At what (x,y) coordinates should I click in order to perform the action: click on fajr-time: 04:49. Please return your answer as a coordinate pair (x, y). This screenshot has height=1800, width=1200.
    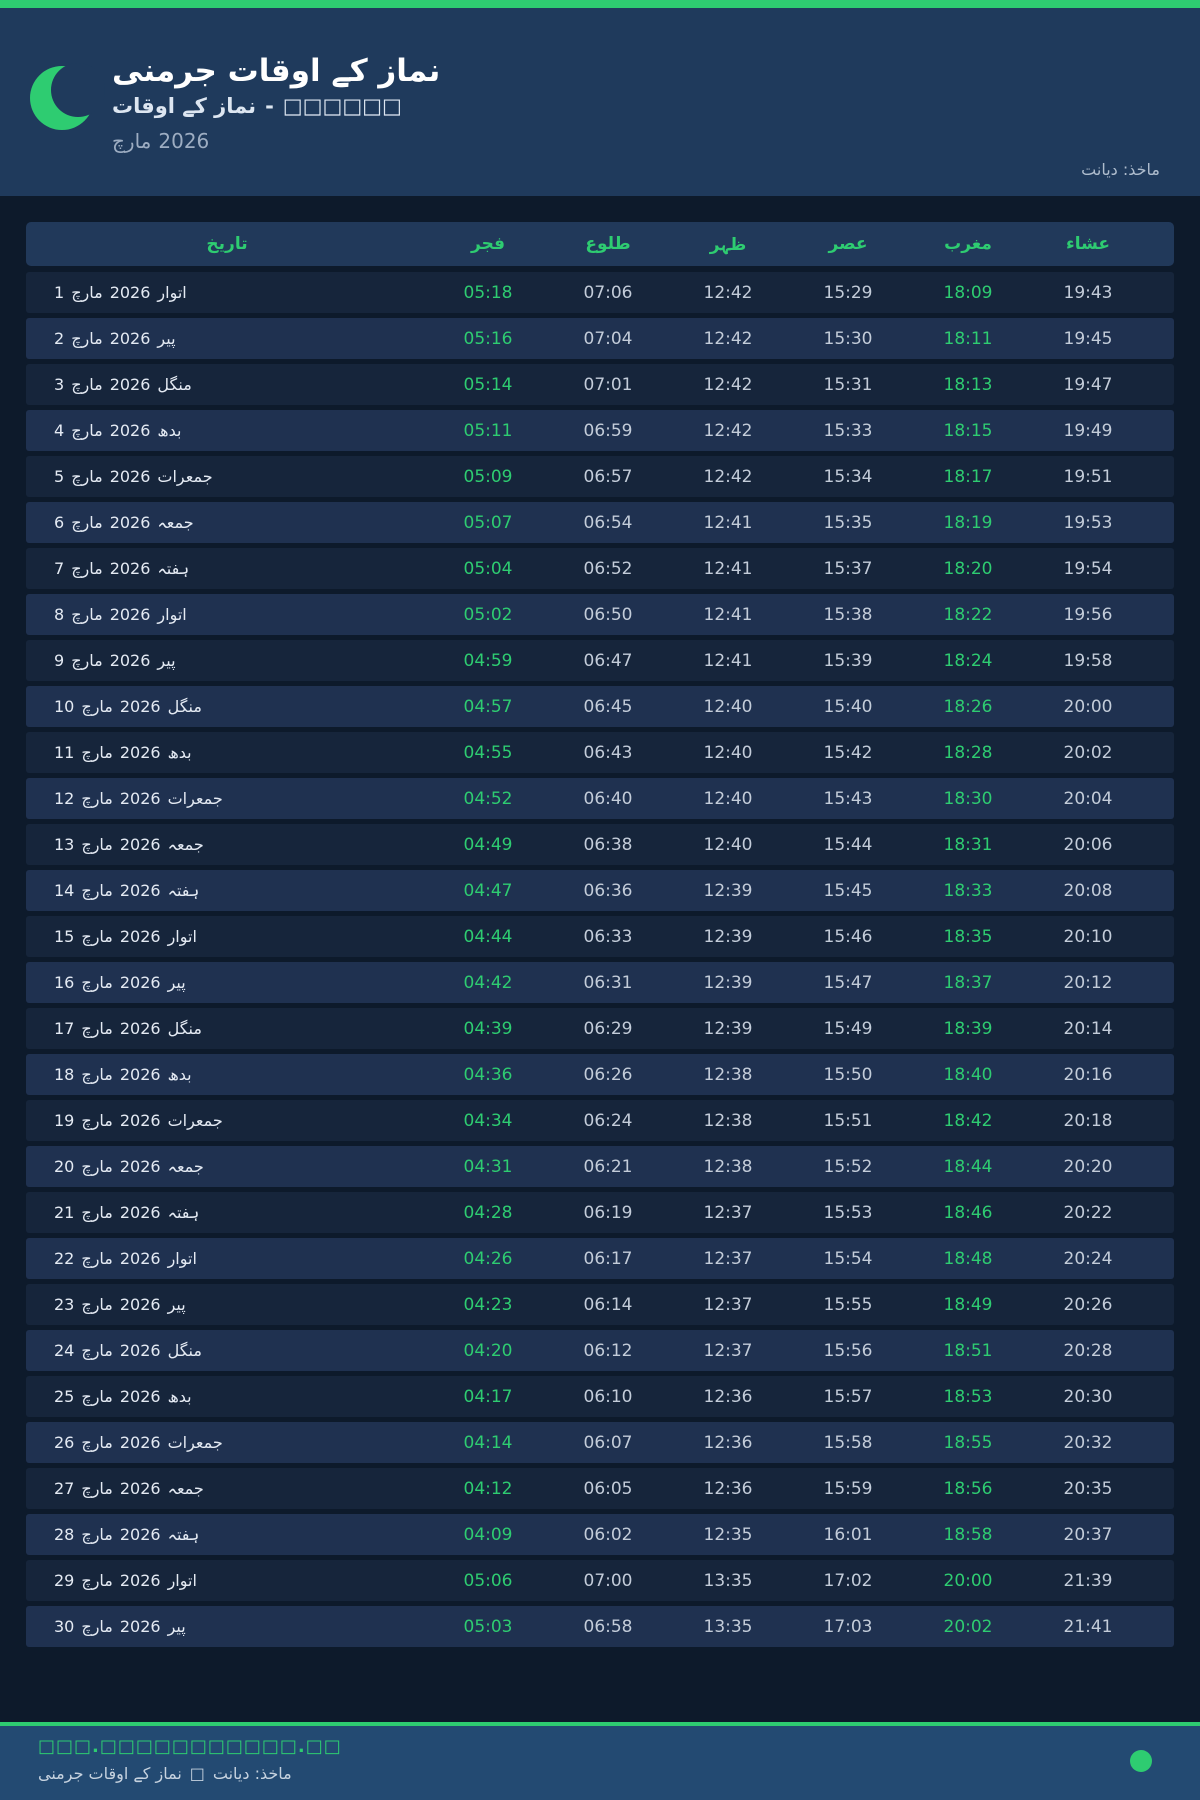
    Looking at the image, I should click on (488, 844).